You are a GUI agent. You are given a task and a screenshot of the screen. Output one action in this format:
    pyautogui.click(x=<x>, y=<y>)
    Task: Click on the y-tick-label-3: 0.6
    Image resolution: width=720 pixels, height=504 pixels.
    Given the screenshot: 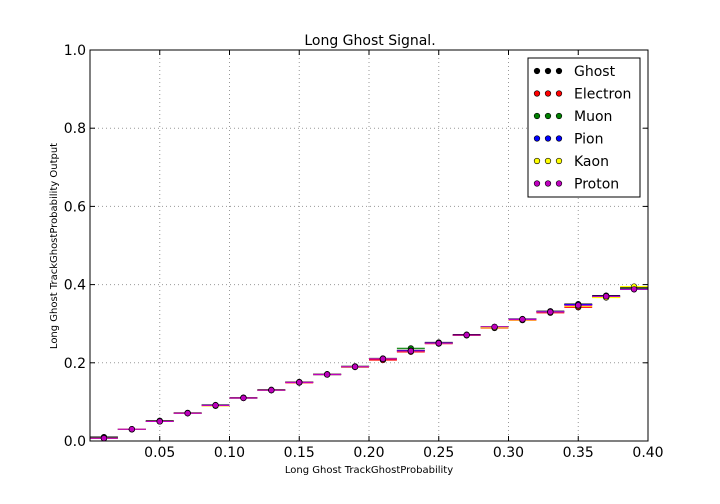 What is the action you would take?
    pyautogui.click(x=75, y=207)
    